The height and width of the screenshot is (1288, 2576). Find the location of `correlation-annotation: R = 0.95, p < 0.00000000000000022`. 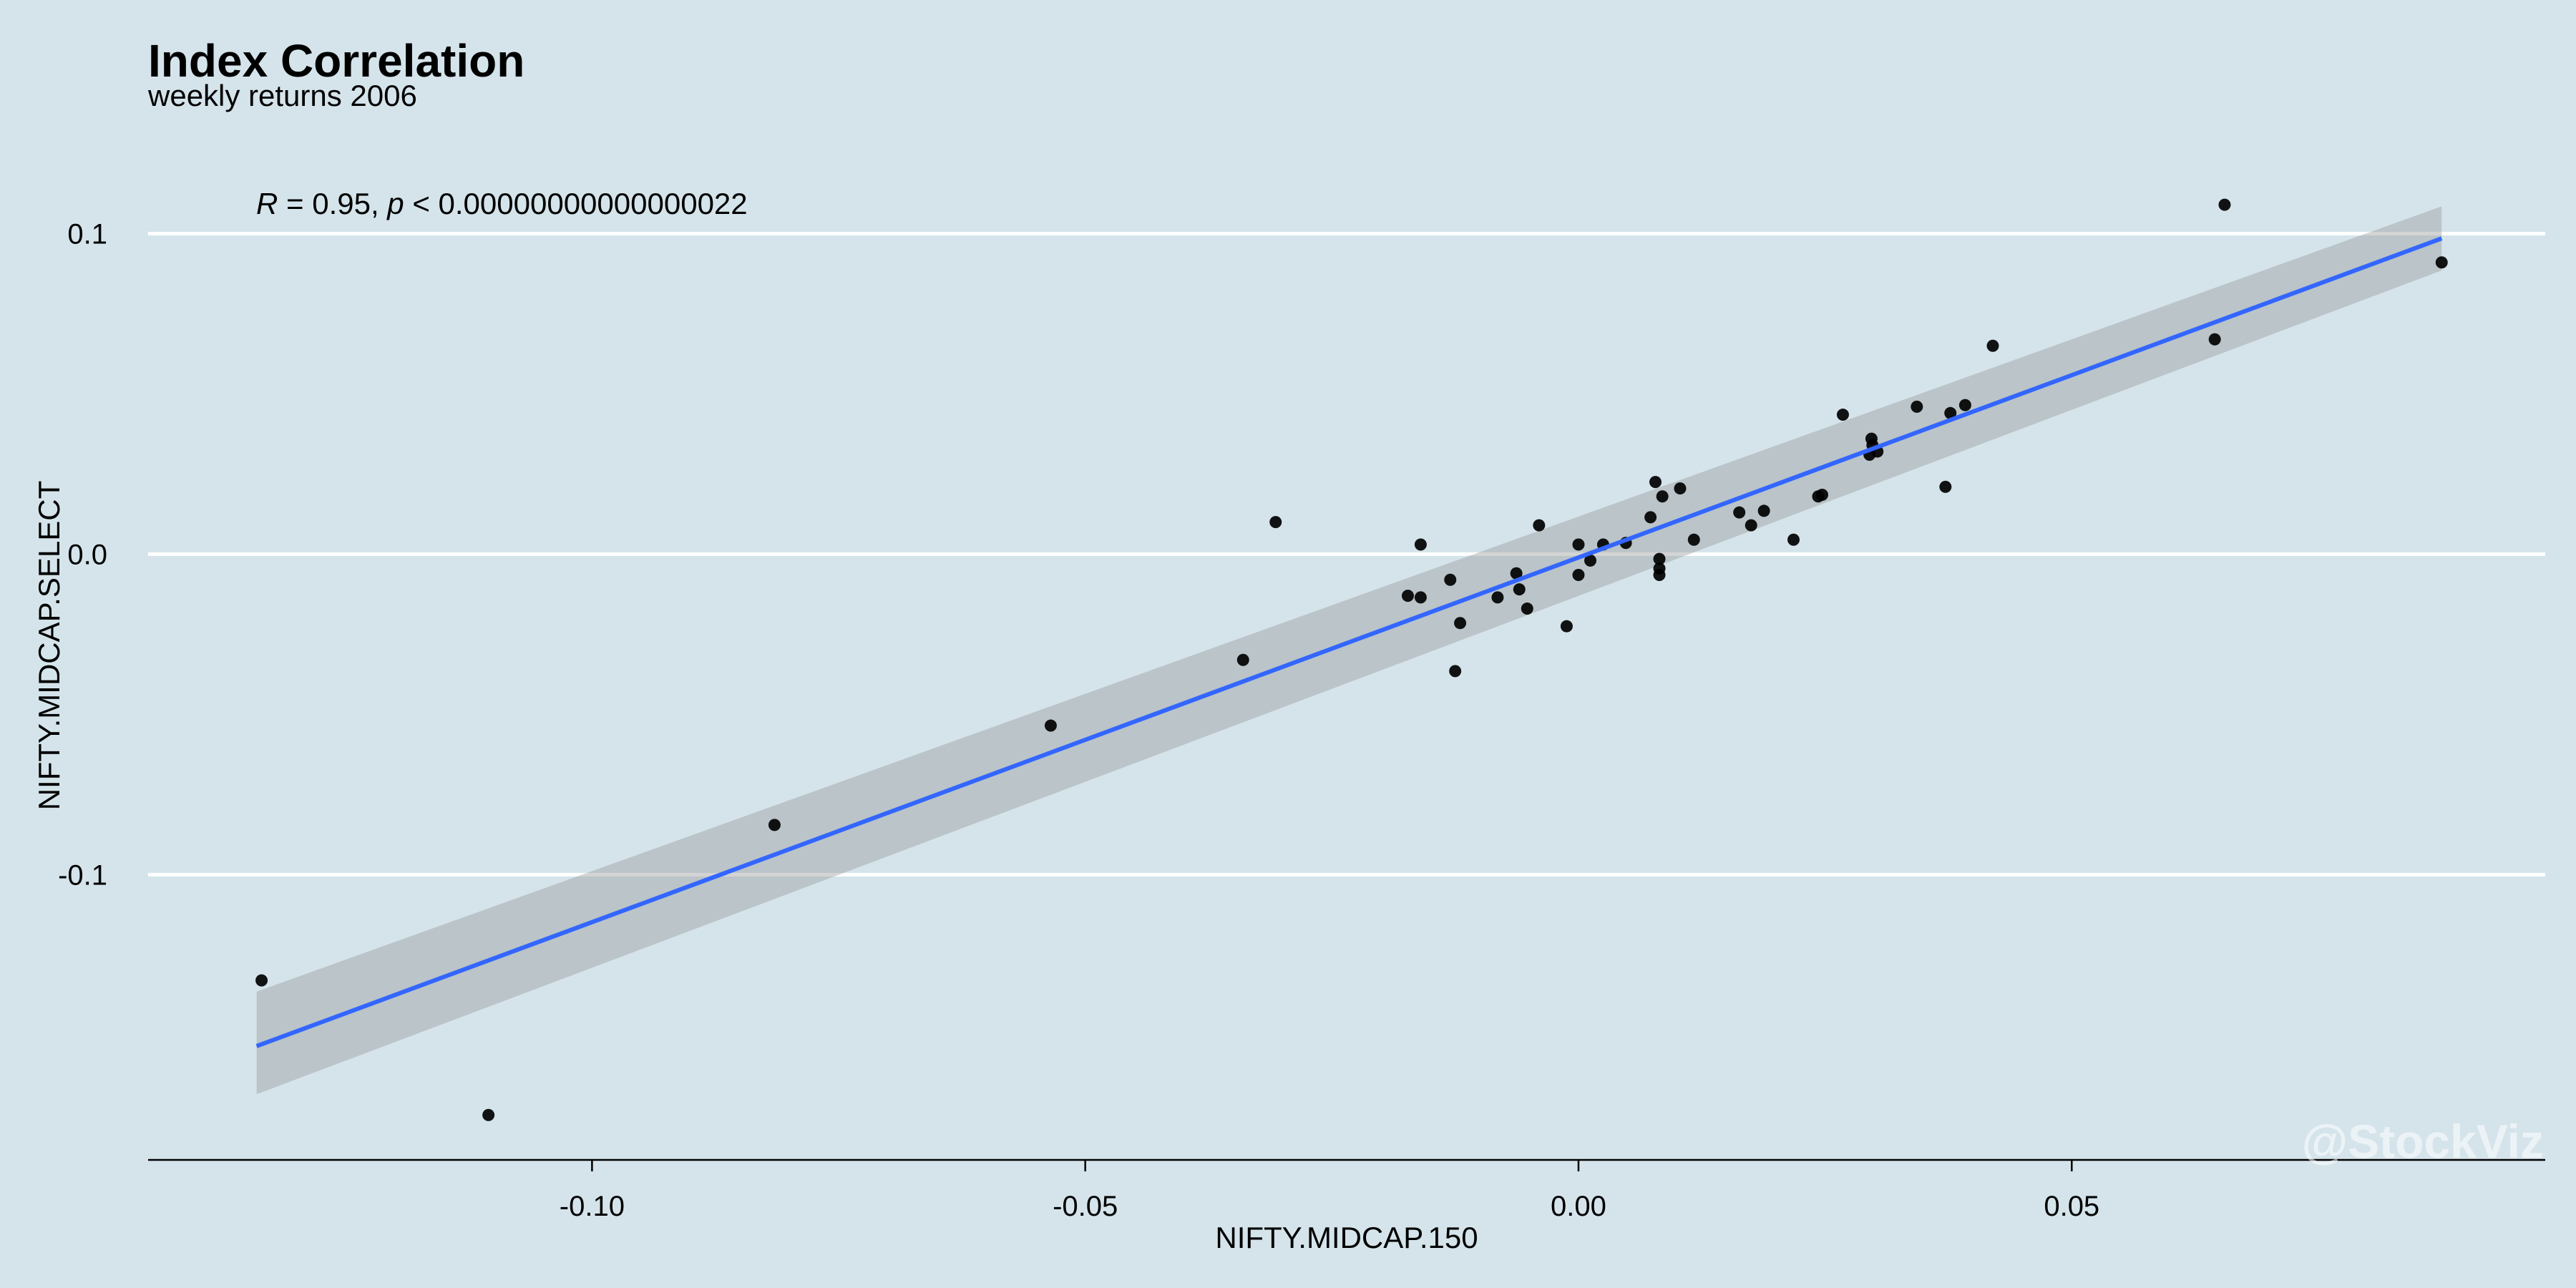

correlation-annotation: R = 0.95, p < 0.00000000000000022 is located at coordinates (502, 203).